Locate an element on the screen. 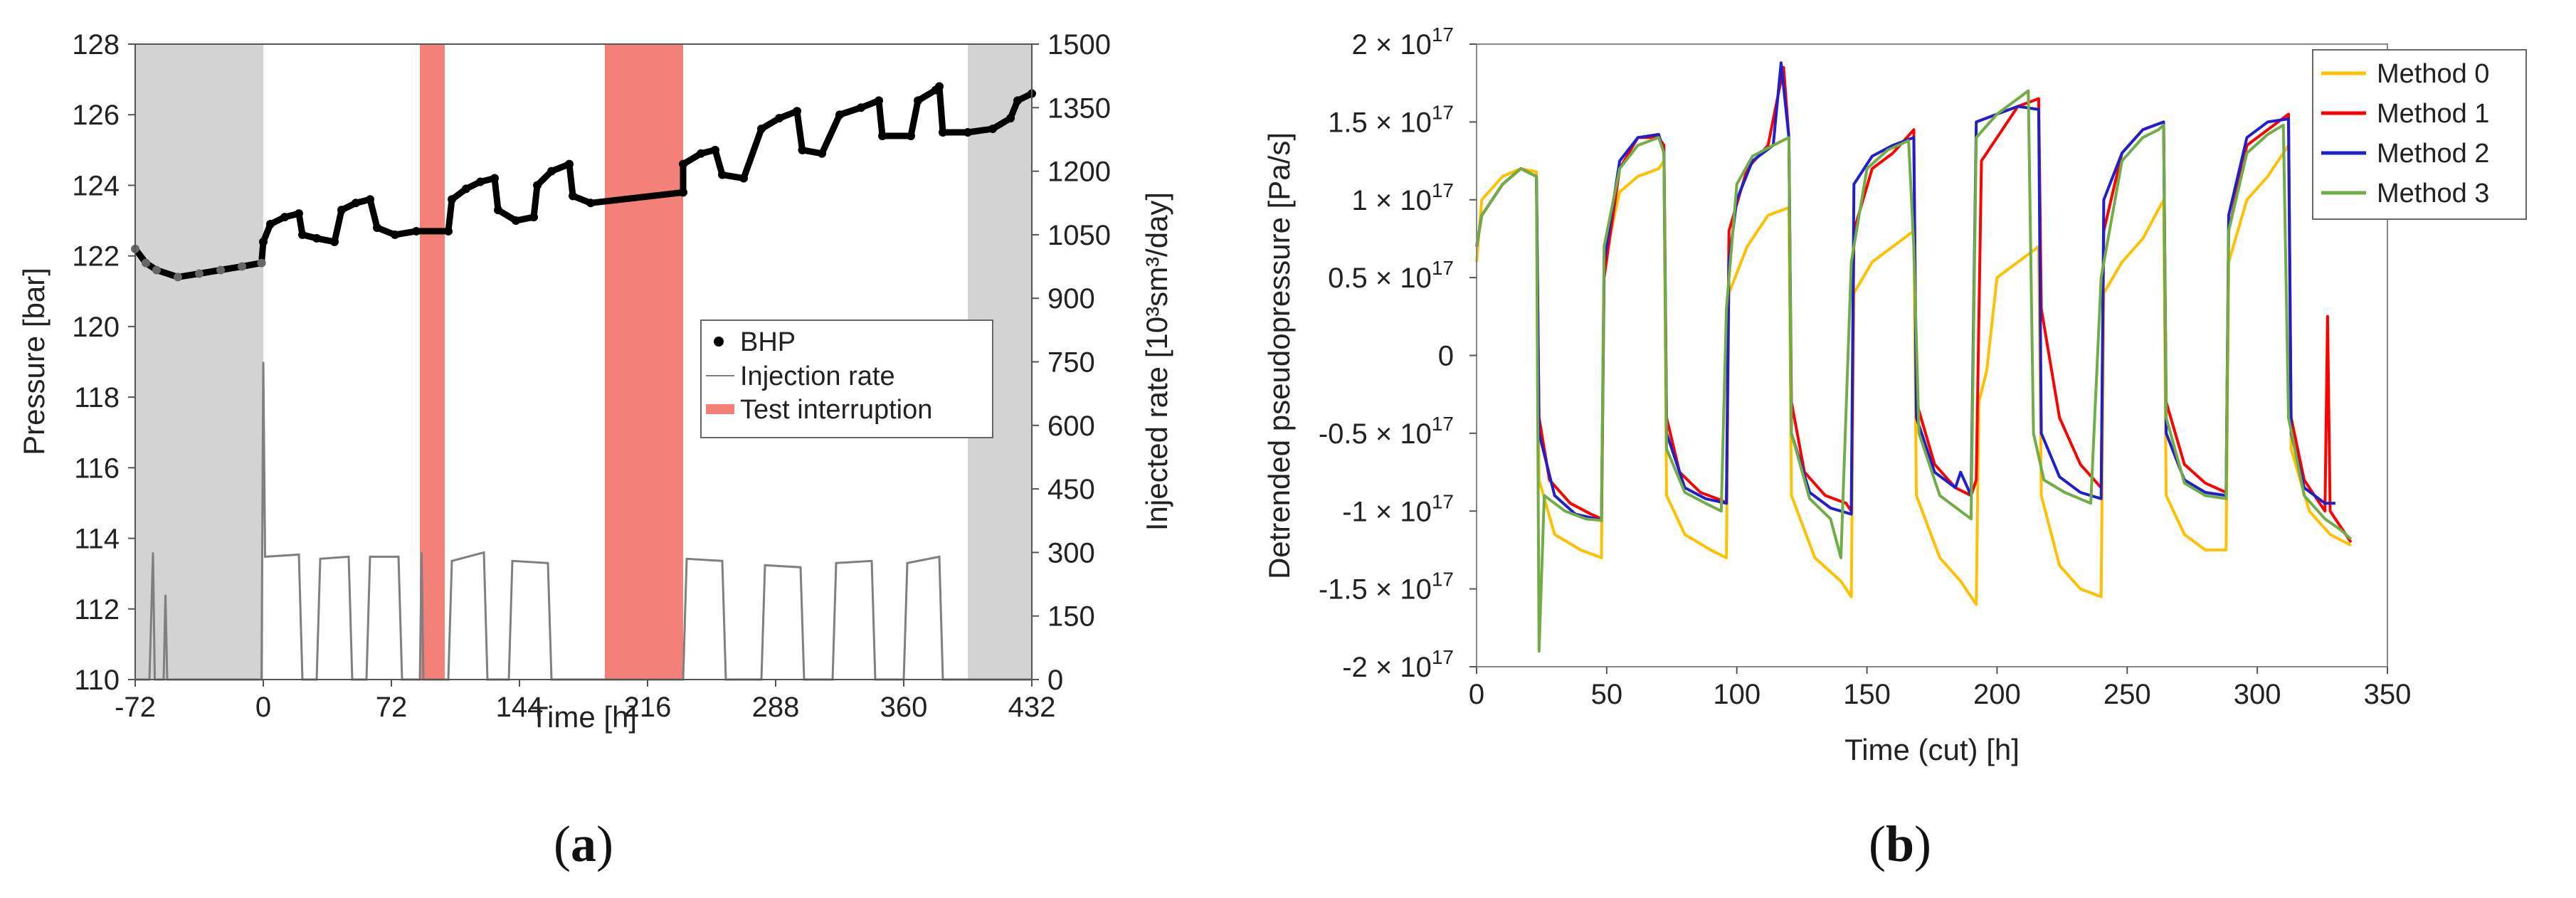 The height and width of the screenshot is (898, 2576). right-y-tick-label-300: 300 is located at coordinates (1071, 553).